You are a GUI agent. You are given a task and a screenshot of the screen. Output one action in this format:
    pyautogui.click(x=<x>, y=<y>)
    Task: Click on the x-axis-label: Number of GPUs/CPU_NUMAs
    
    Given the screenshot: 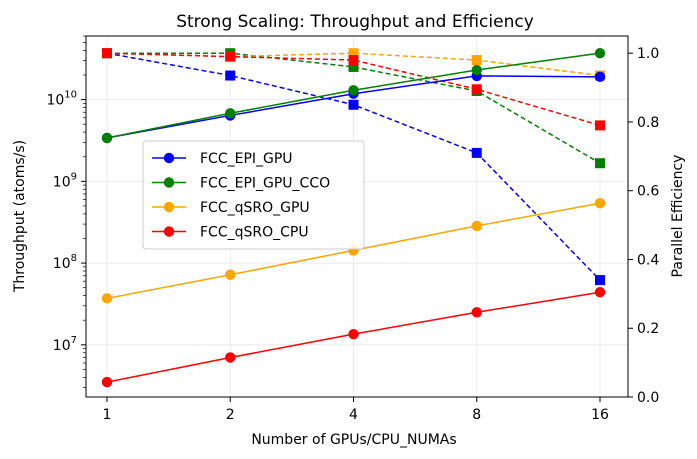 What is the action you would take?
    pyautogui.click(x=353, y=440)
    